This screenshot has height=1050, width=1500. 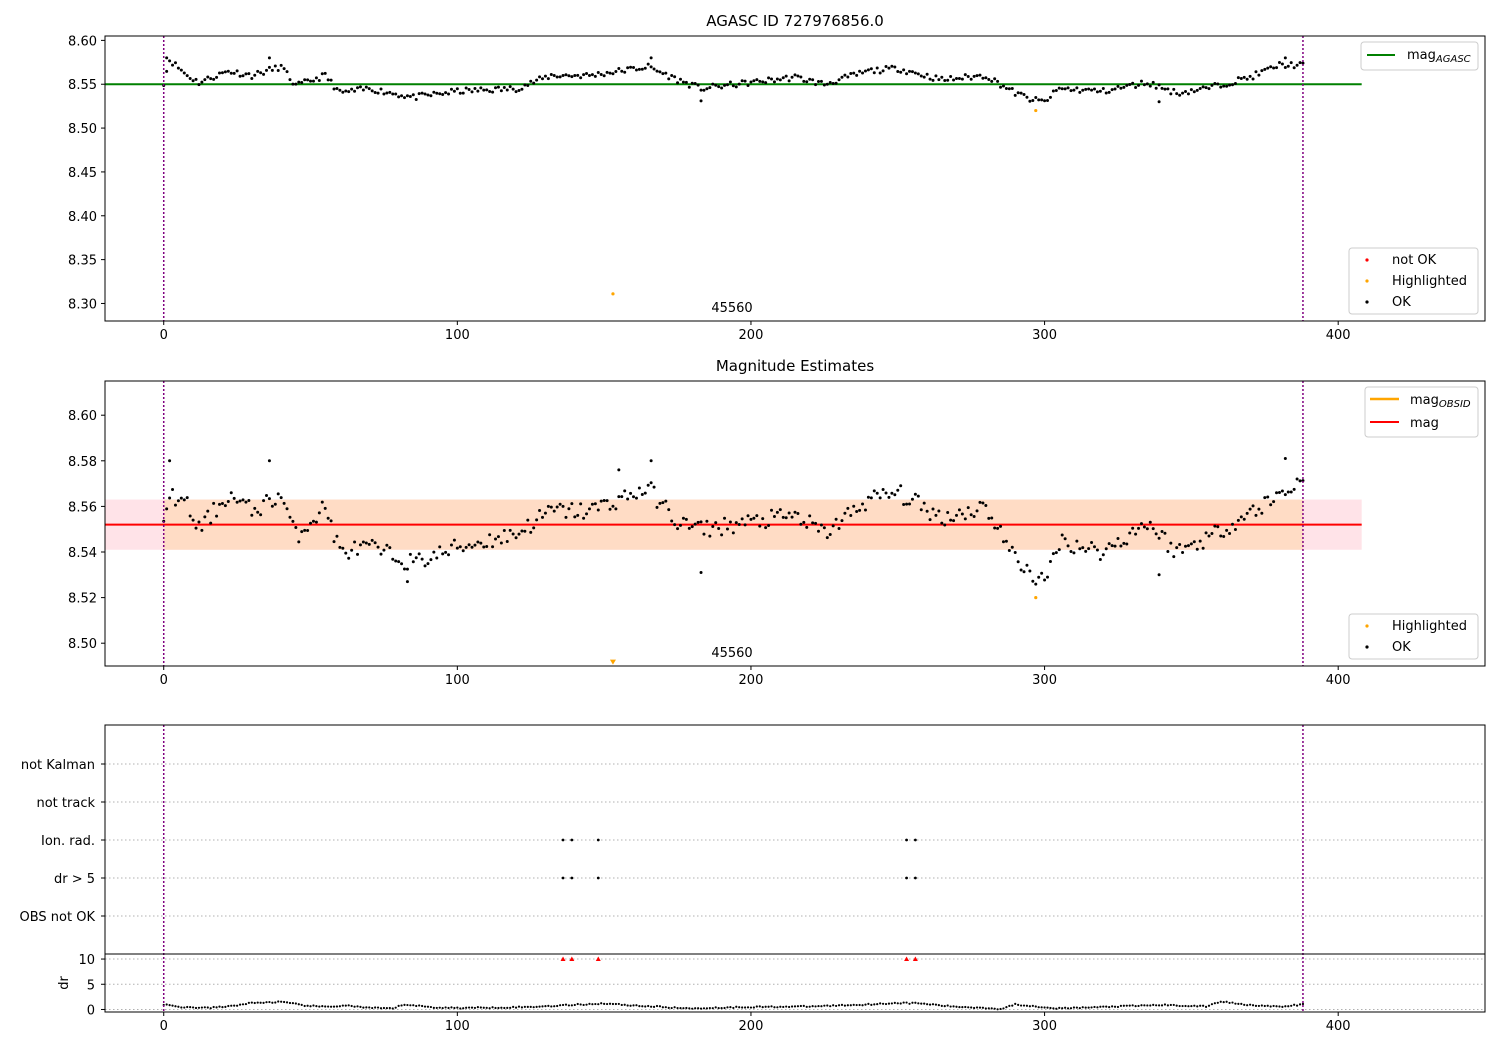 What do you see at coordinates (1401, 647) in the screenshot?
I see `estimates-legend-ok: OK` at bounding box center [1401, 647].